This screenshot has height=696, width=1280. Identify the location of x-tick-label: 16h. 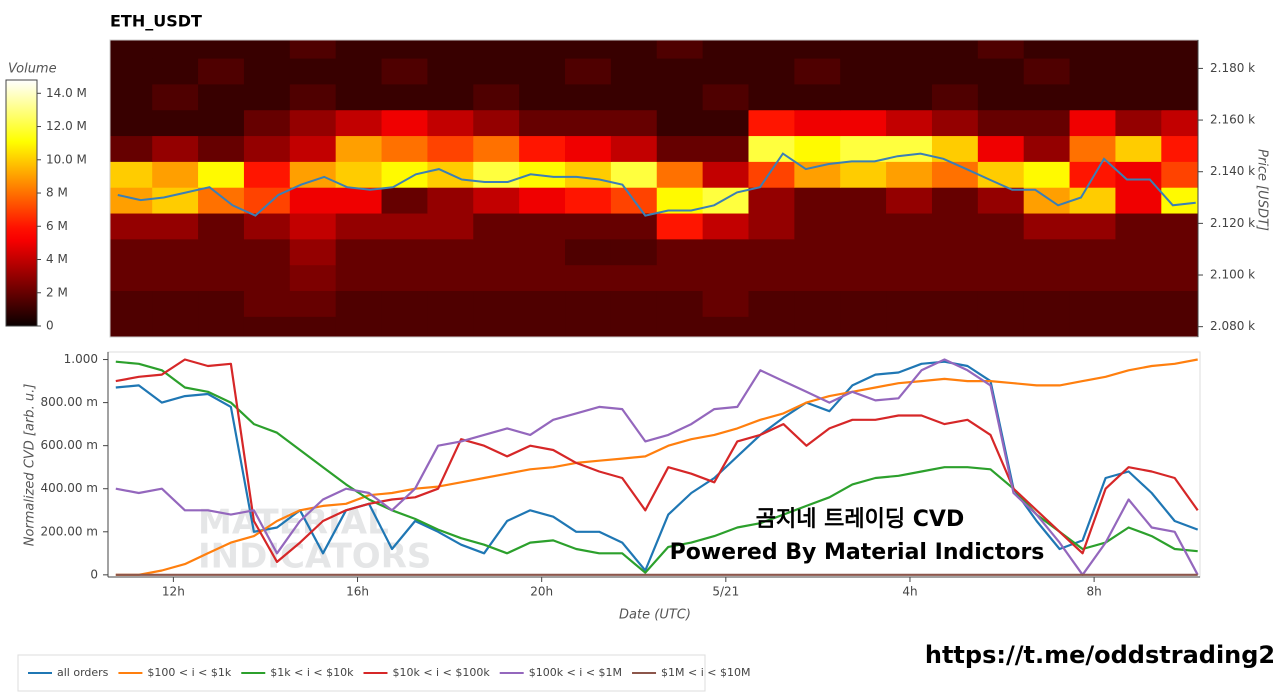
(357, 592).